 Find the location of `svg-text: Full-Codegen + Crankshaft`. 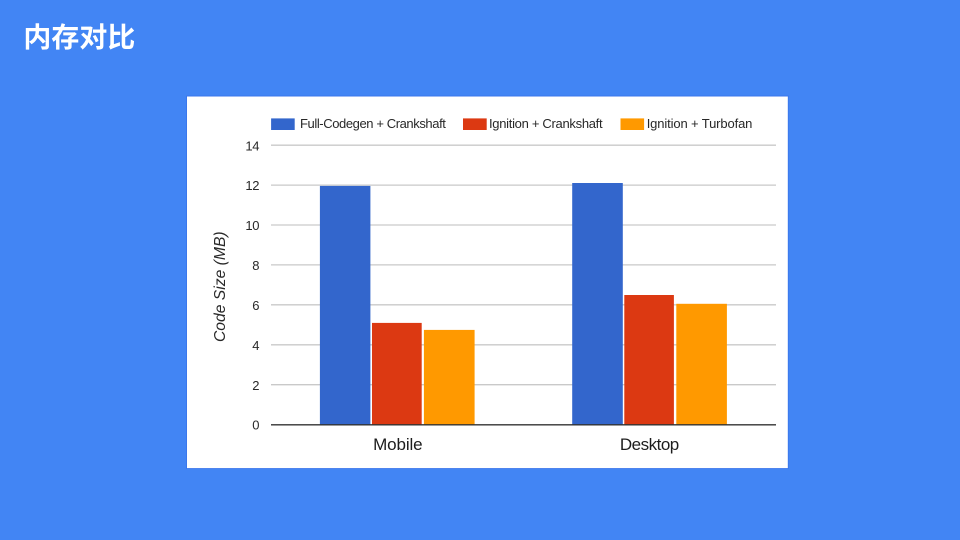

svg-text: Full-Codegen + Crankshaft is located at coordinates (373, 123).